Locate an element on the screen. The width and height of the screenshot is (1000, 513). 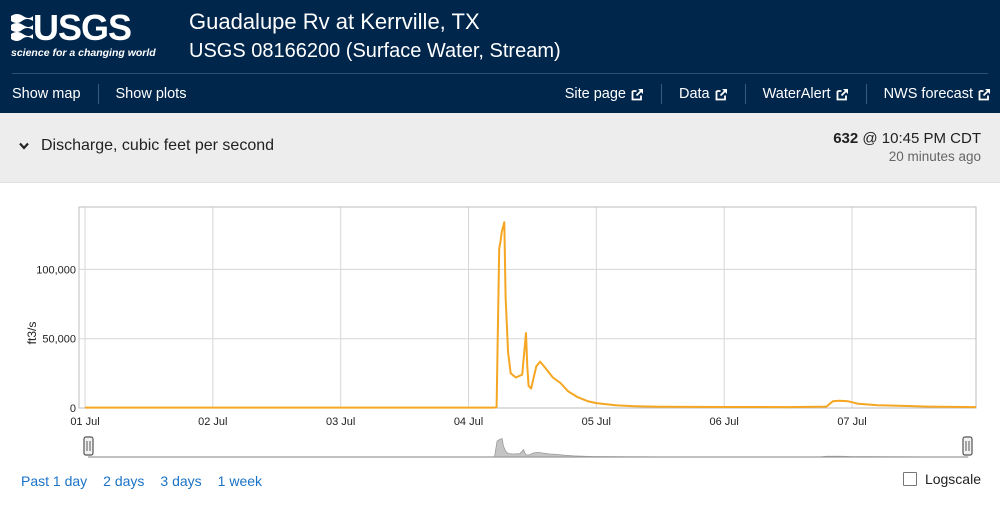
period-1-week-link: 1 week is located at coordinates (240, 481).